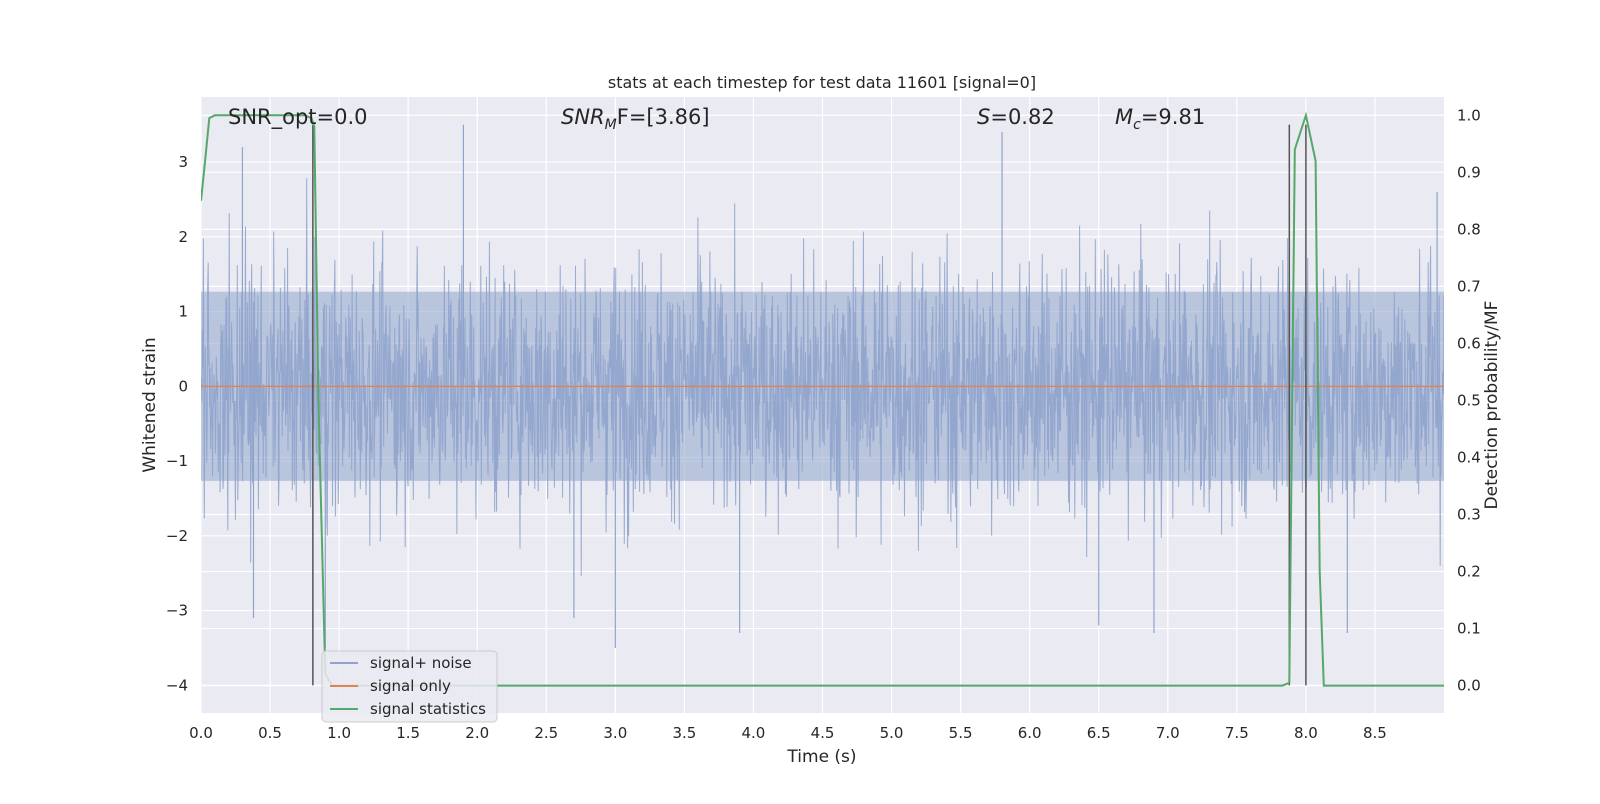  What do you see at coordinates (201, 733) in the screenshot?
I see `x-tick-label: 0.0` at bounding box center [201, 733].